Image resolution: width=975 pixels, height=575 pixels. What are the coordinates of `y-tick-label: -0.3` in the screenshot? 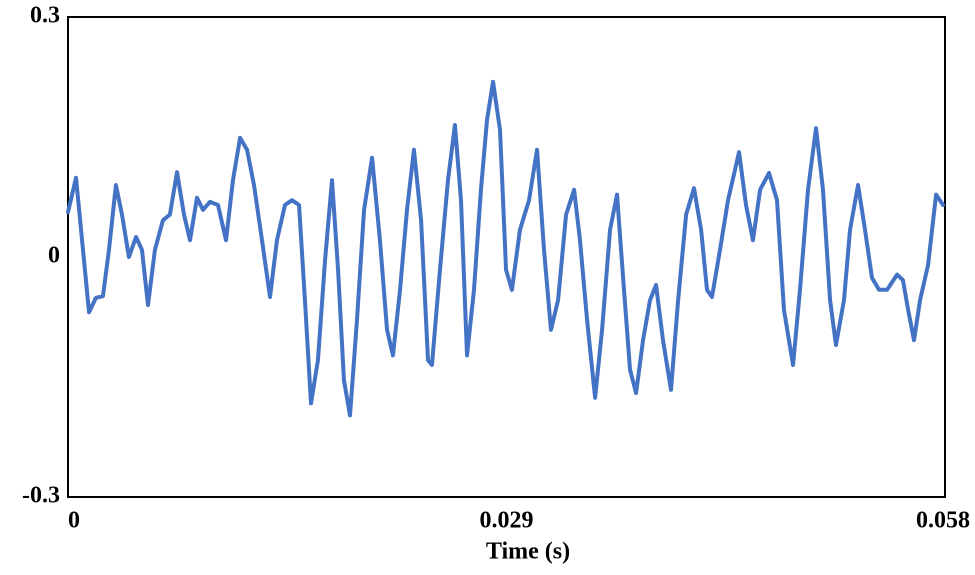 It's located at (41, 496).